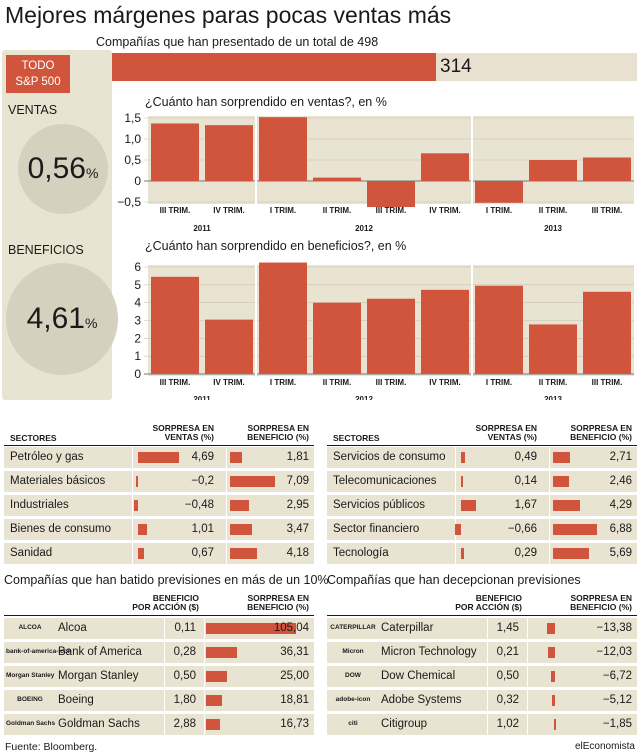 The image size is (640, 755). I want to click on sector-name: Servicios de consumo, so click(389, 457).